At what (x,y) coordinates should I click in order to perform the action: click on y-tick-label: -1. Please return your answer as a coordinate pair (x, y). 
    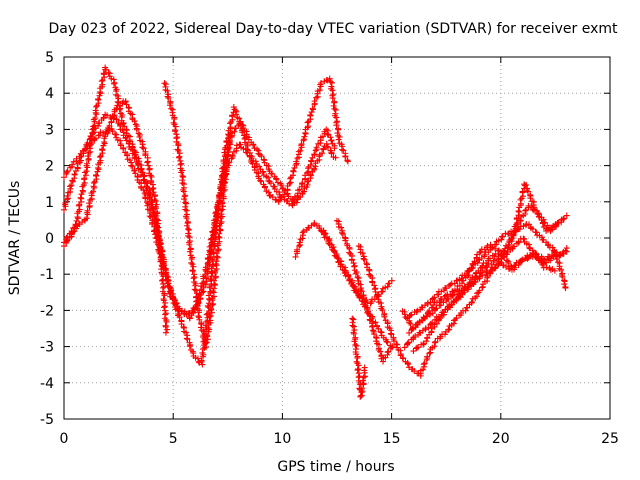
    Looking at the image, I should click on (47, 275).